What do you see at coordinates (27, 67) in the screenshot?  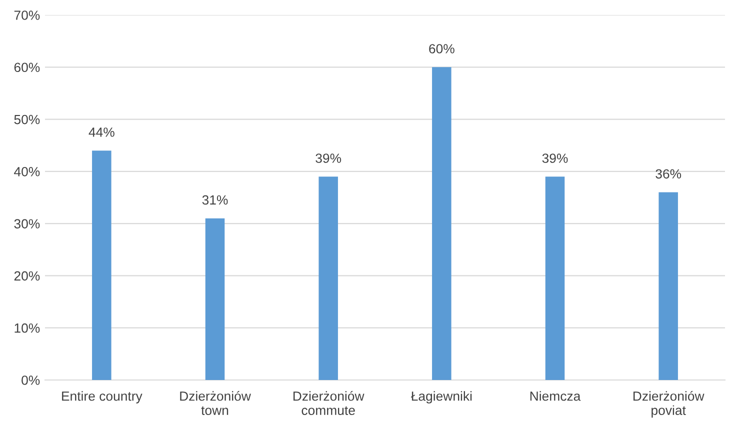 I see `y-tick-label: 60%` at bounding box center [27, 67].